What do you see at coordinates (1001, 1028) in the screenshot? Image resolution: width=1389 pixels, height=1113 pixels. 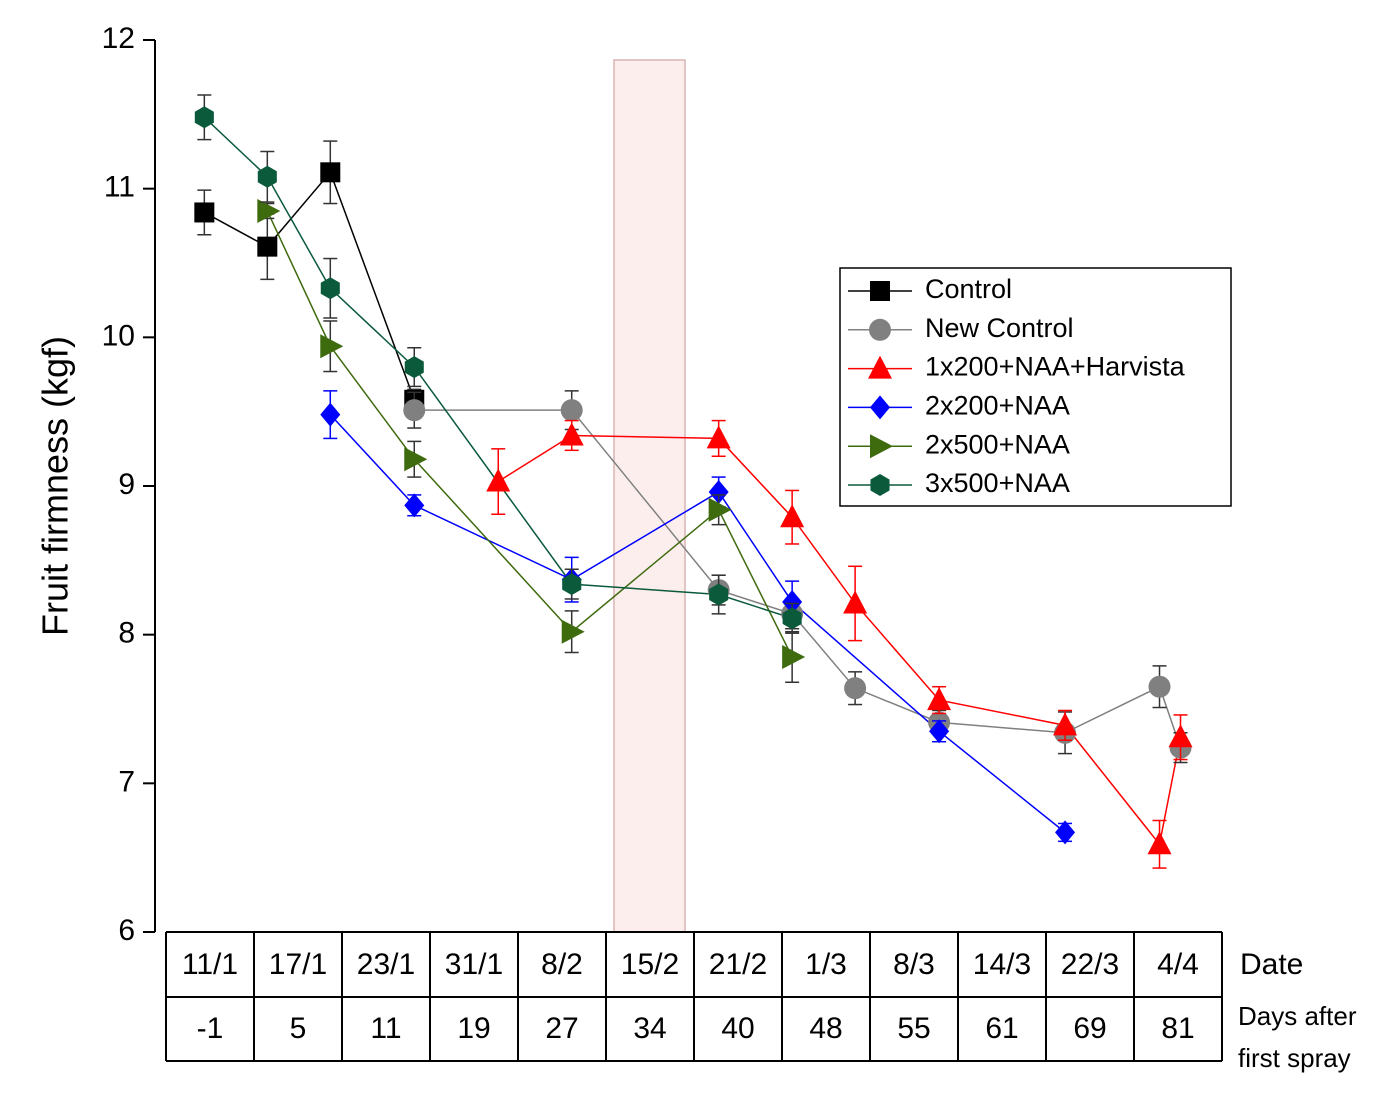 I see `days-cell: 61` at bounding box center [1001, 1028].